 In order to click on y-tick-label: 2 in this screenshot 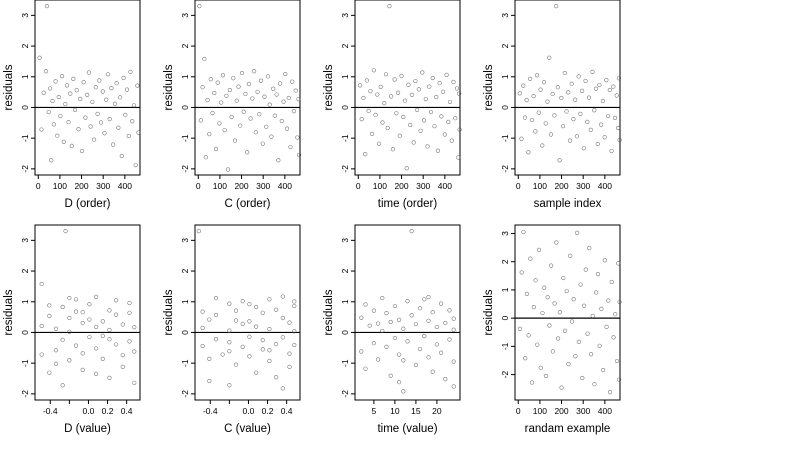, I will do `click(505, 261)`.